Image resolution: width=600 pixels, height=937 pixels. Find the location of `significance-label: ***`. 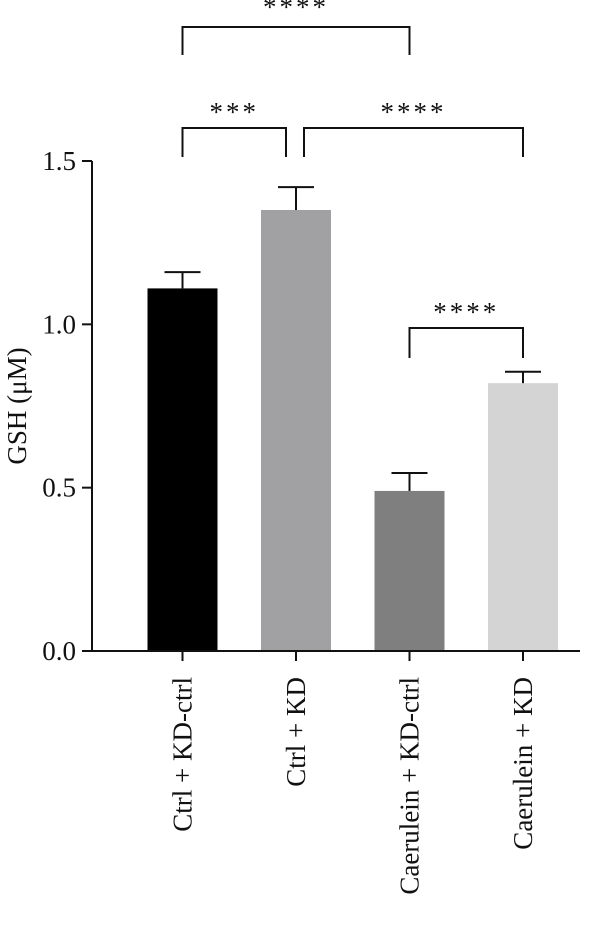

significance-label: *** is located at coordinates (235, 112).